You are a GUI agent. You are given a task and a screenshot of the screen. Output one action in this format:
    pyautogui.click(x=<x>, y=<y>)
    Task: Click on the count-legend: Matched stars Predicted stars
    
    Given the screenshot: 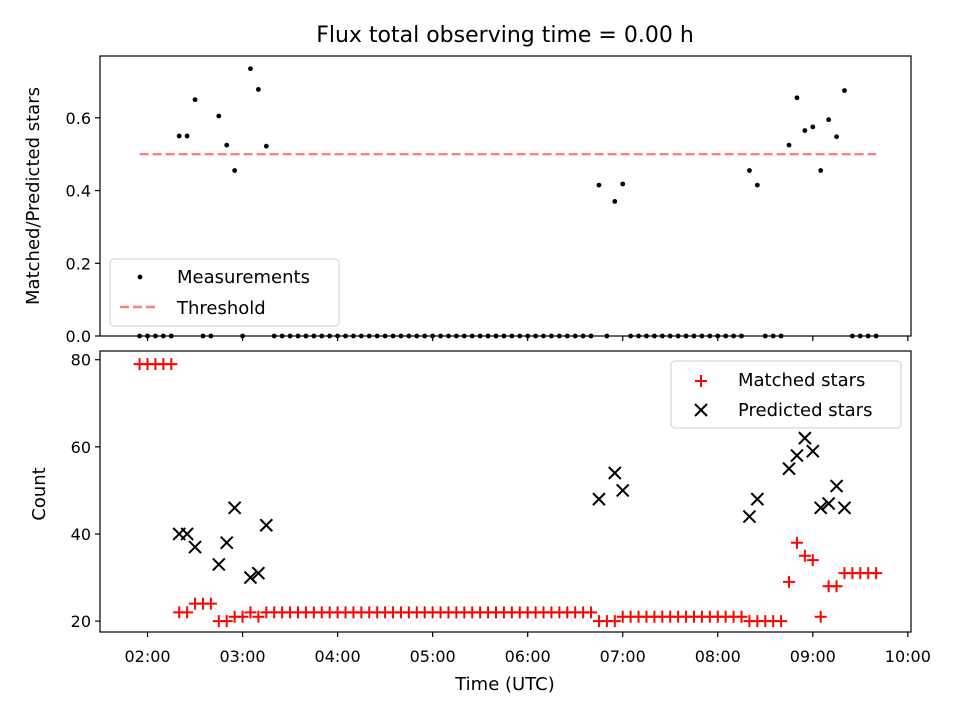 What is the action you would take?
    pyautogui.click(x=786, y=394)
    